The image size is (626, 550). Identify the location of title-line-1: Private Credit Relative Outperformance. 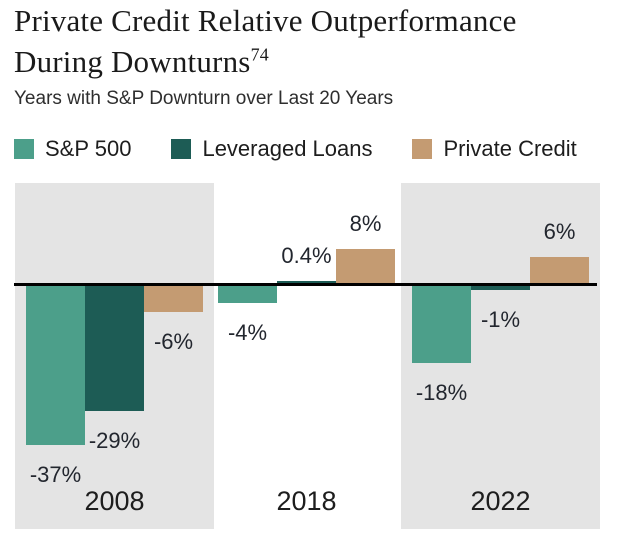
(265, 20).